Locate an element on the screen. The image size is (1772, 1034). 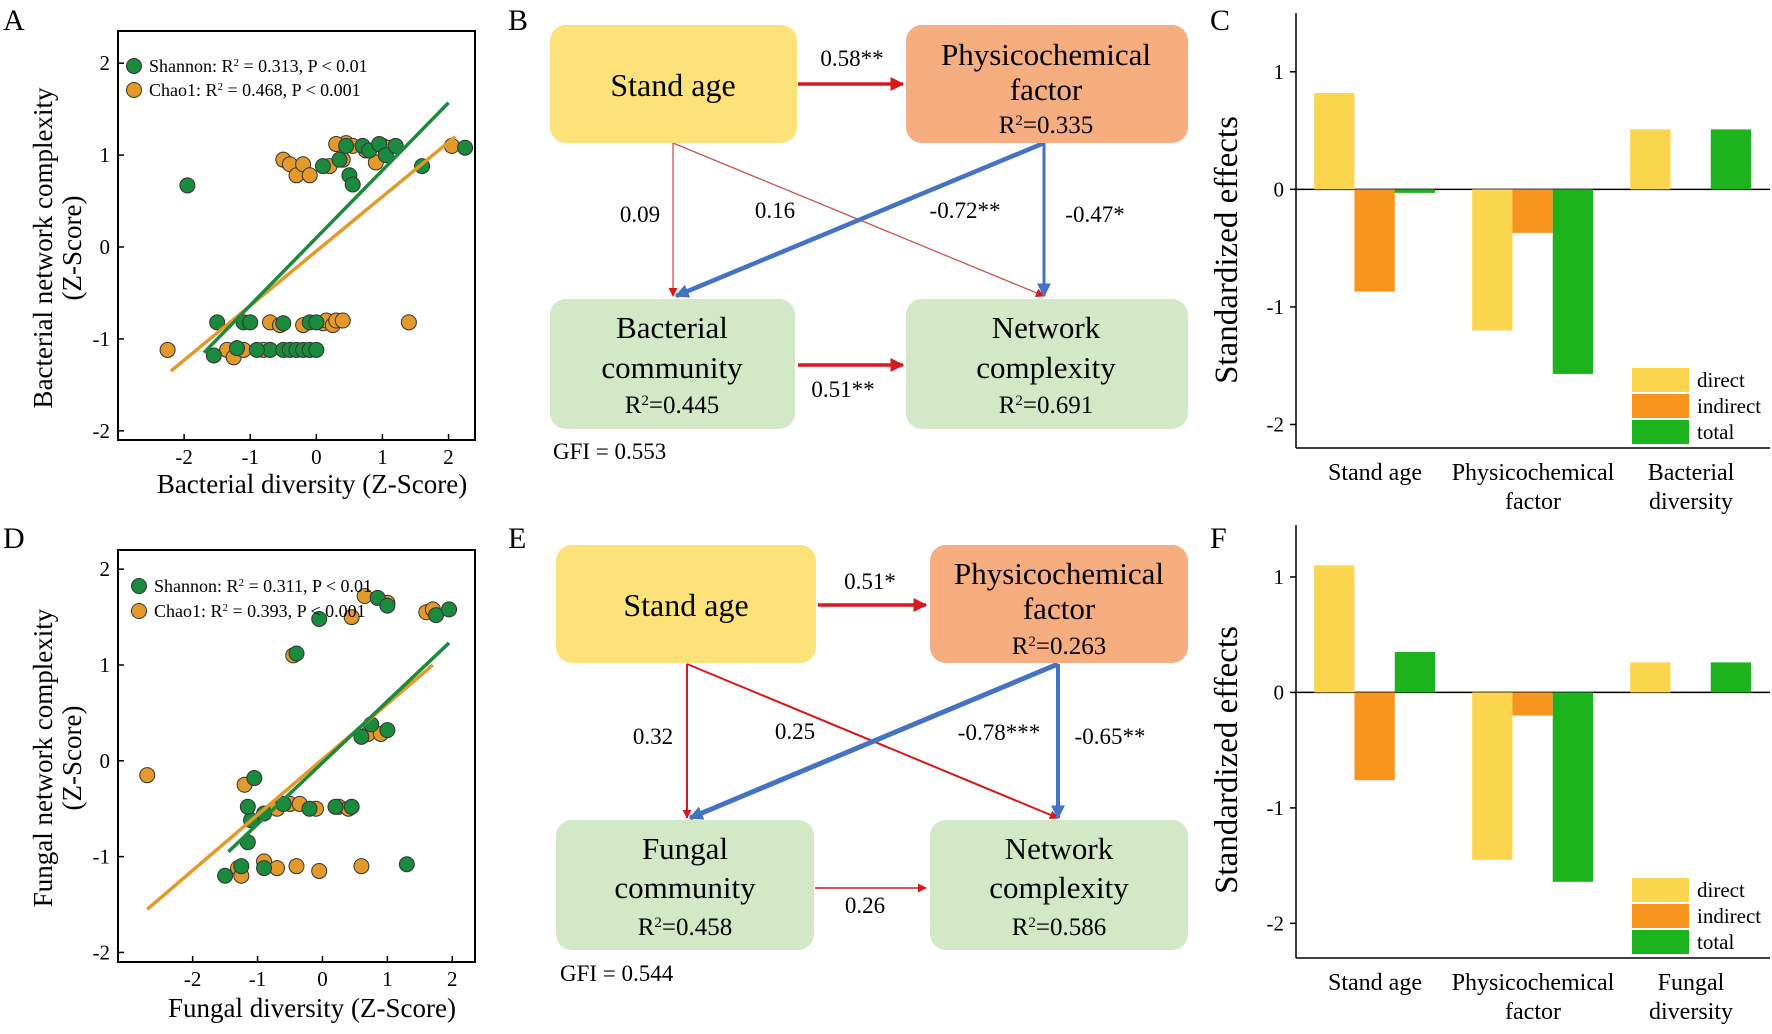
bar-f-legend-label-total: total is located at coordinates (1715, 942).